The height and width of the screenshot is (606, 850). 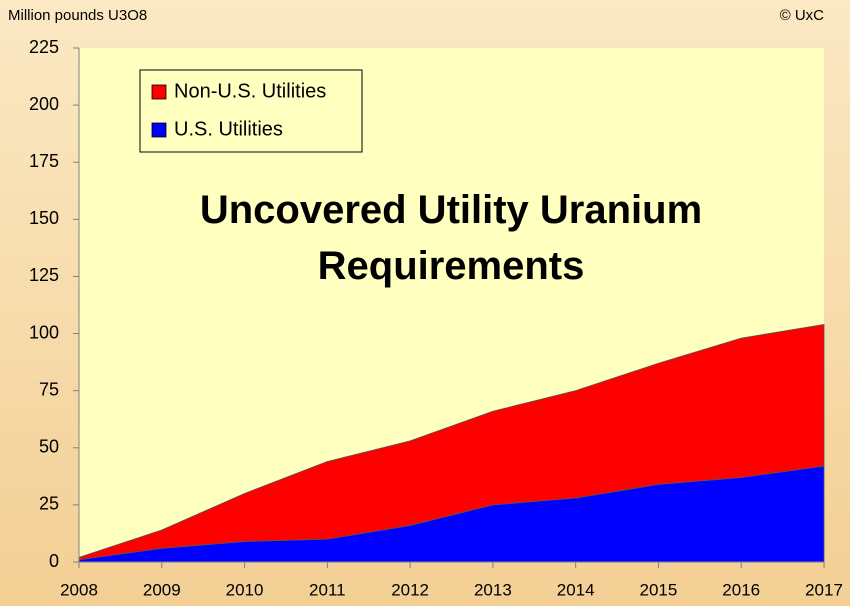 What do you see at coordinates (251, 111) in the screenshot?
I see `legend` at bounding box center [251, 111].